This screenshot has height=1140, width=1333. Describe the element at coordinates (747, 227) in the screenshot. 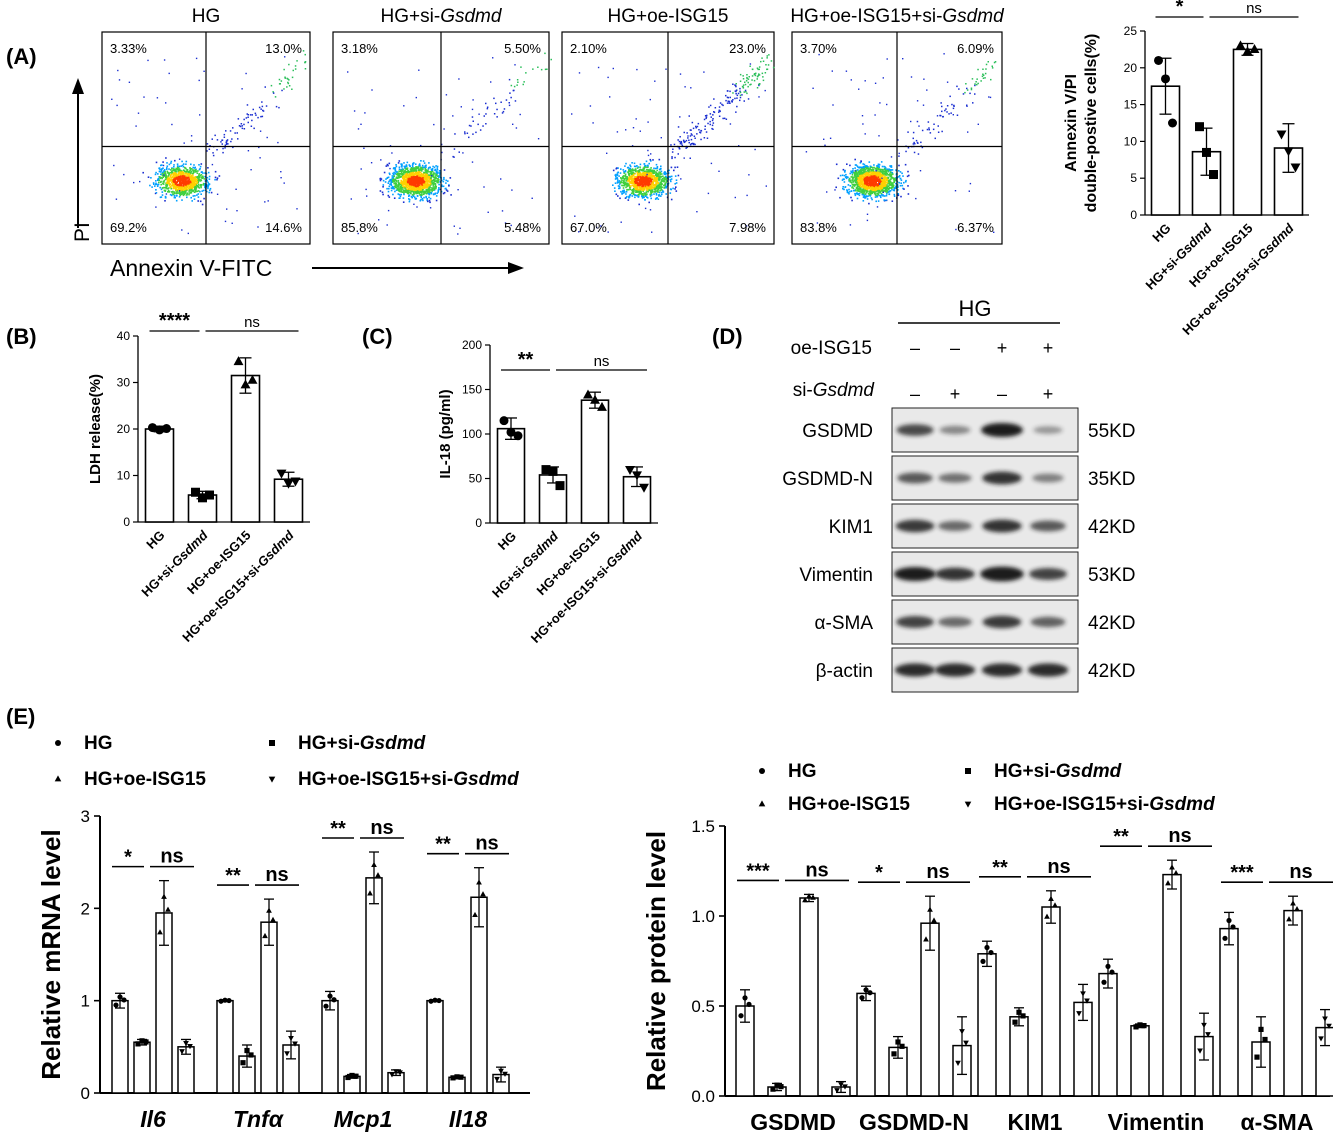

I see `quadrant-percent: 7.98%` at that location.